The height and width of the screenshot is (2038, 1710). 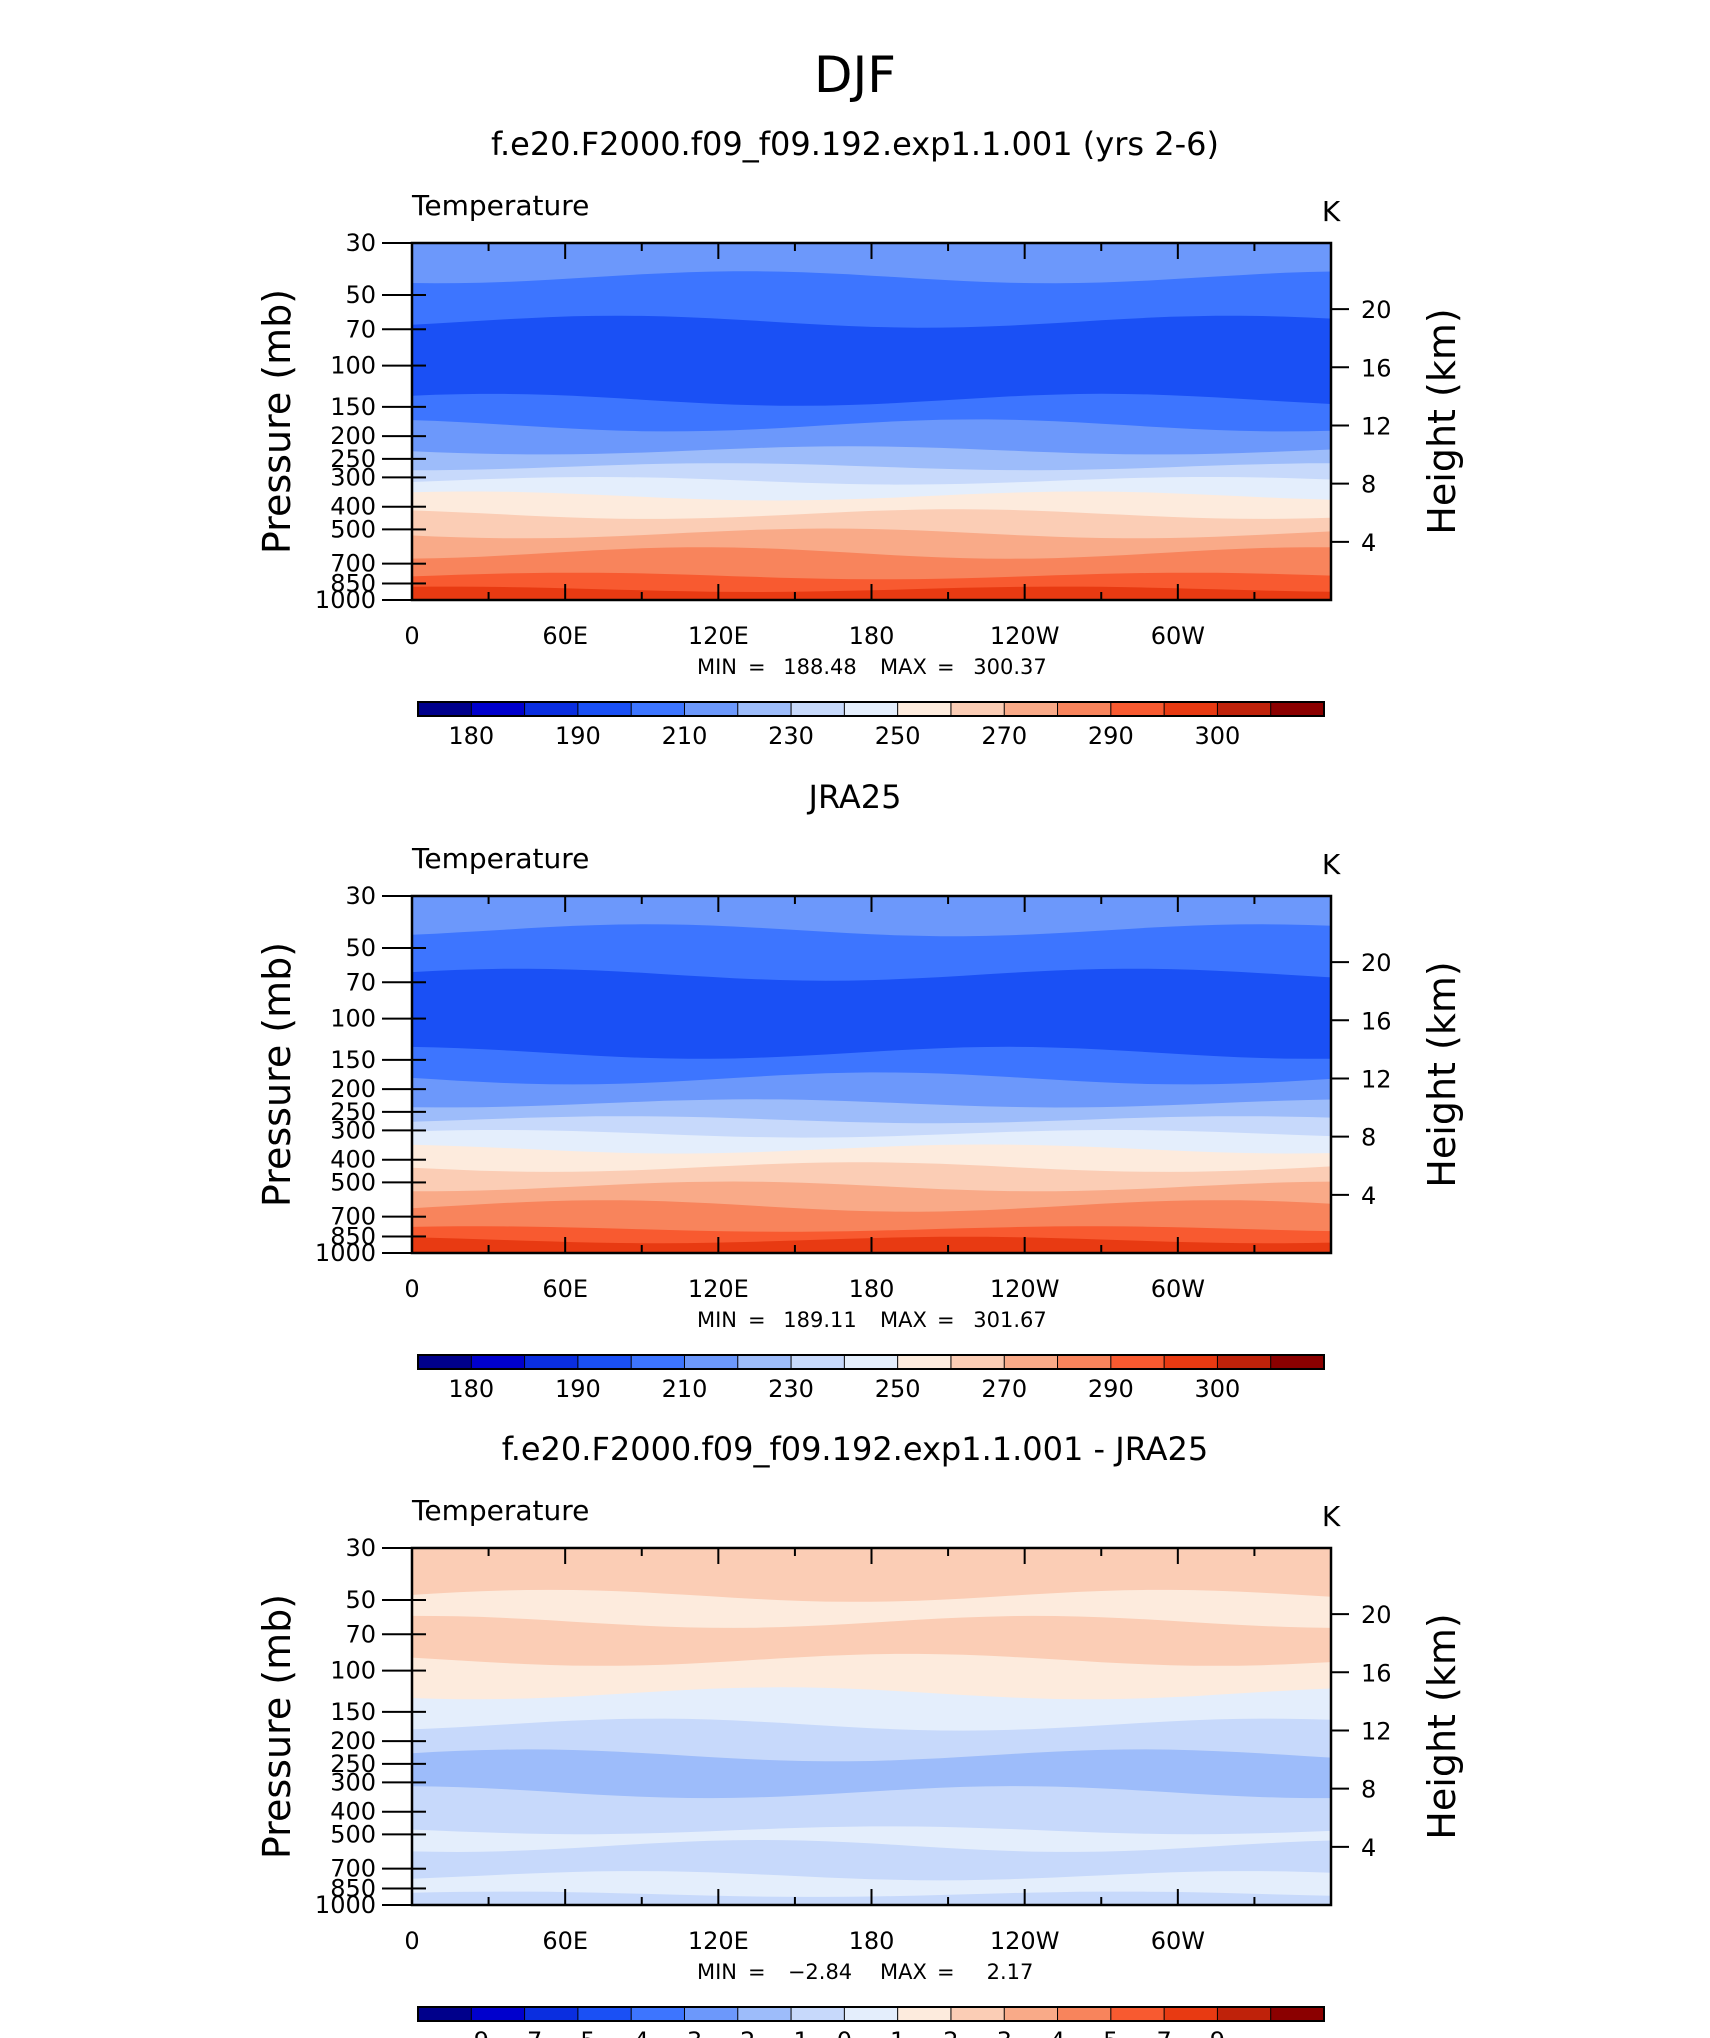 I want to click on colorbar-label: 3, so click(x=1004, y=2032).